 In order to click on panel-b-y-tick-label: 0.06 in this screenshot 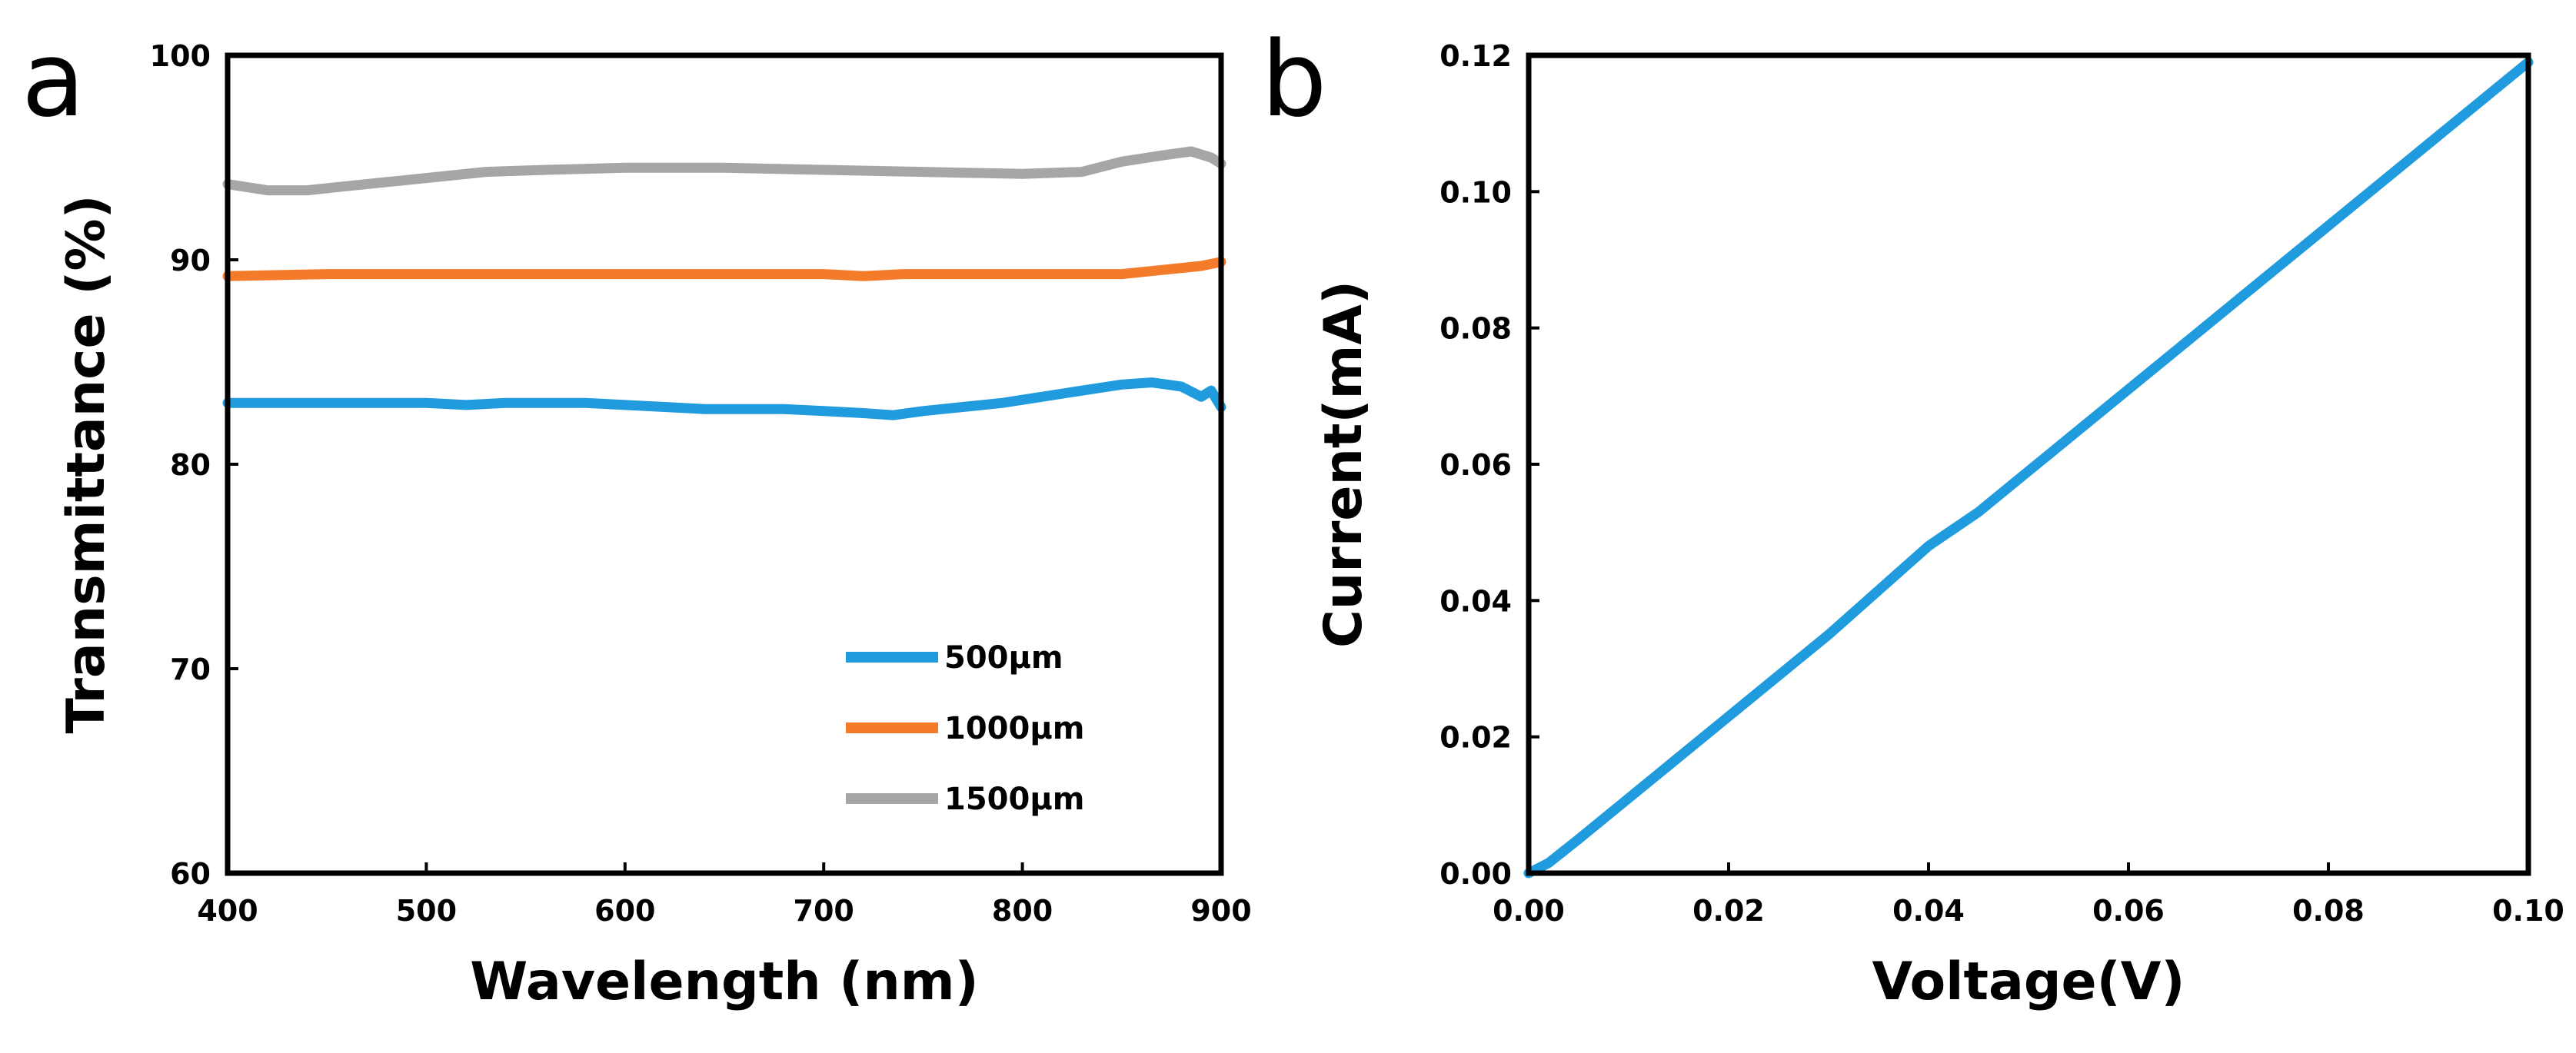, I will do `click(1475, 465)`.